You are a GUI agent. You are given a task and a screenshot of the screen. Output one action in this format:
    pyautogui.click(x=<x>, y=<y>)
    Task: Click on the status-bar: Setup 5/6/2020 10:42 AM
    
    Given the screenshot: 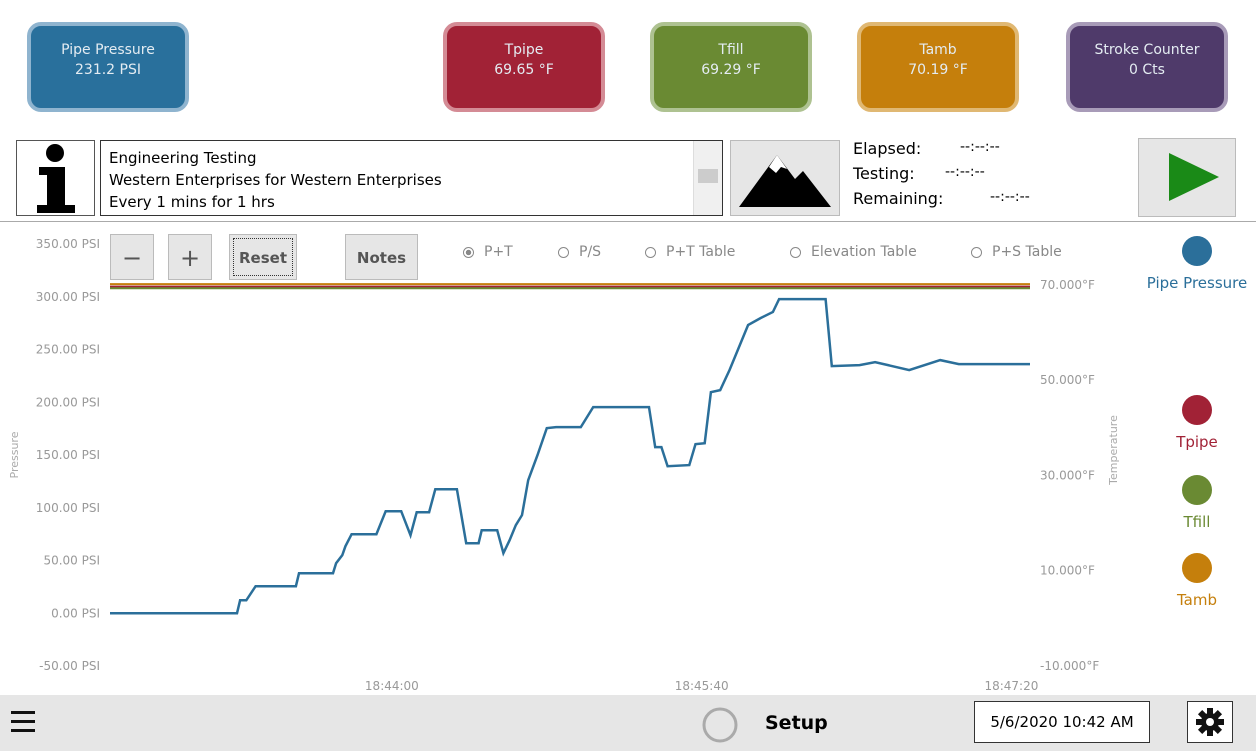 What is the action you would take?
    pyautogui.click(x=628, y=723)
    